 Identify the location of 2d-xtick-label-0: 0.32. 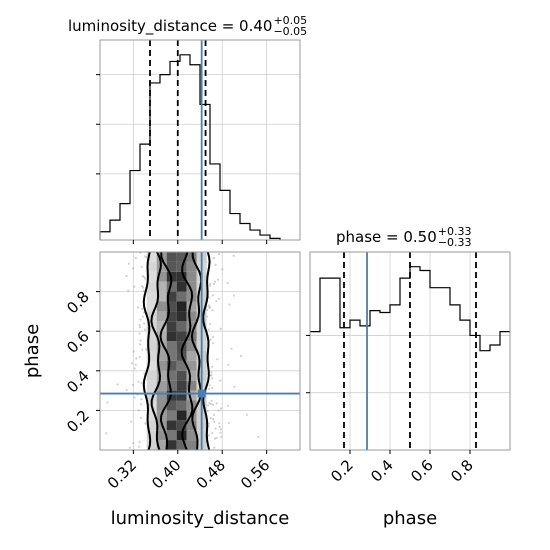
(122, 474).